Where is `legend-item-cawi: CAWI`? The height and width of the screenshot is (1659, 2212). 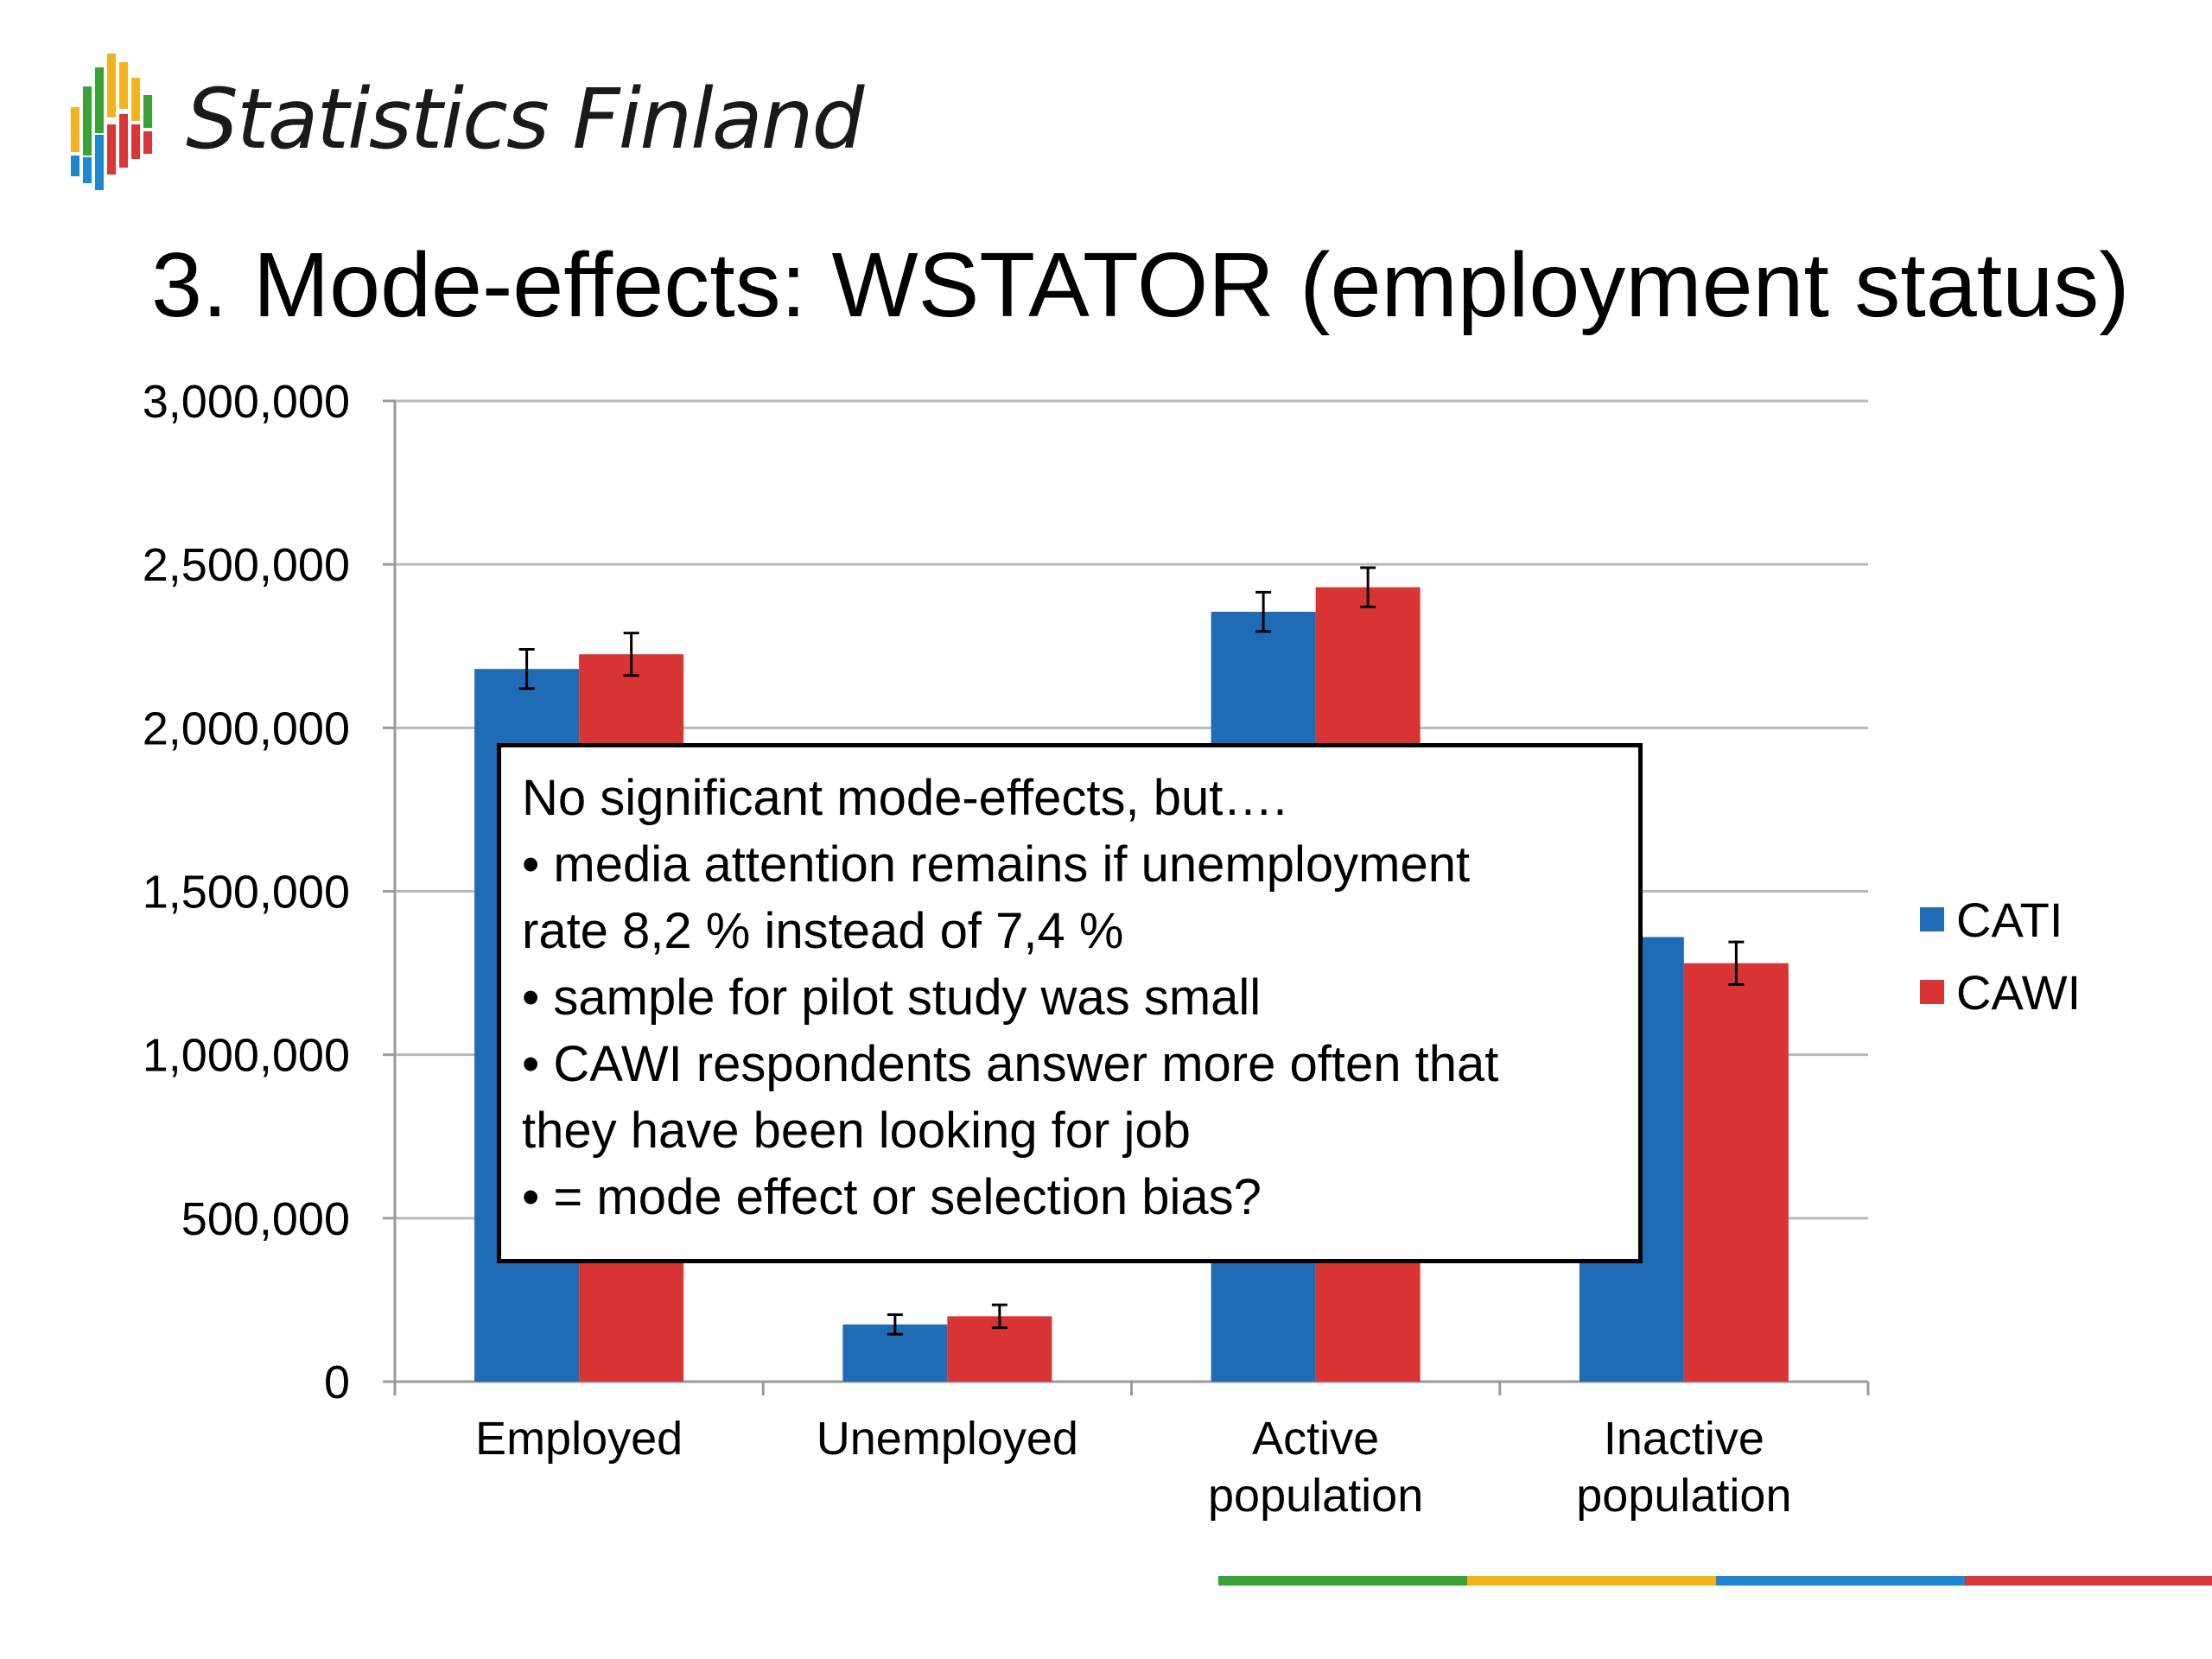 legend-item-cawi: CAWI is located at coordinates (2000, 992).